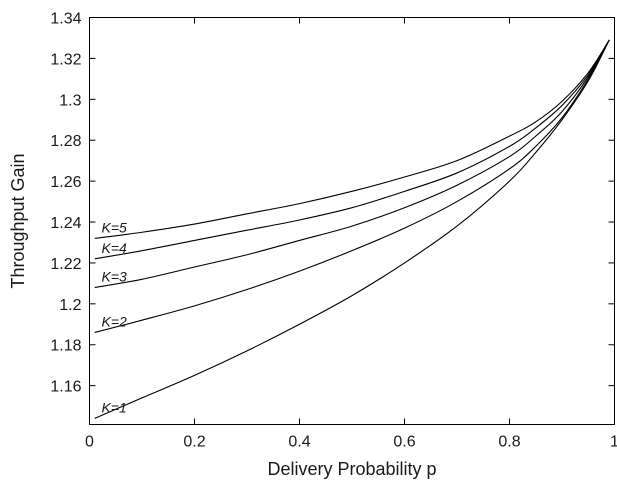 The width and height of the screenshot is (617, 492). Describe the element at coordinates (404, 442) in the screenshot. I see `x-tick-label: 0.6` at that location.